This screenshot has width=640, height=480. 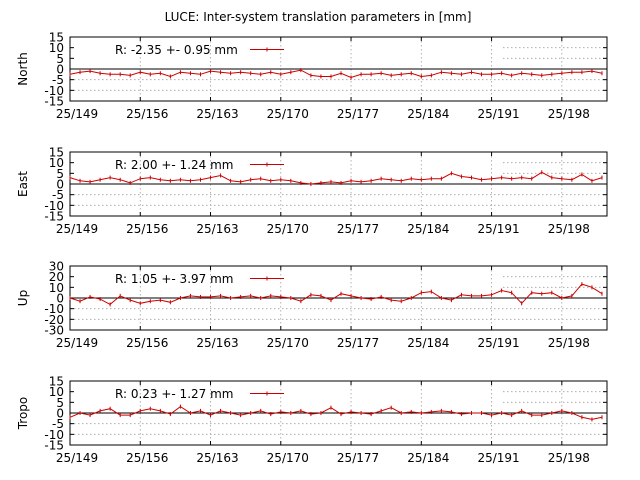 I want to click on y-axis-label: Tropo, so click(x=23, y=414).